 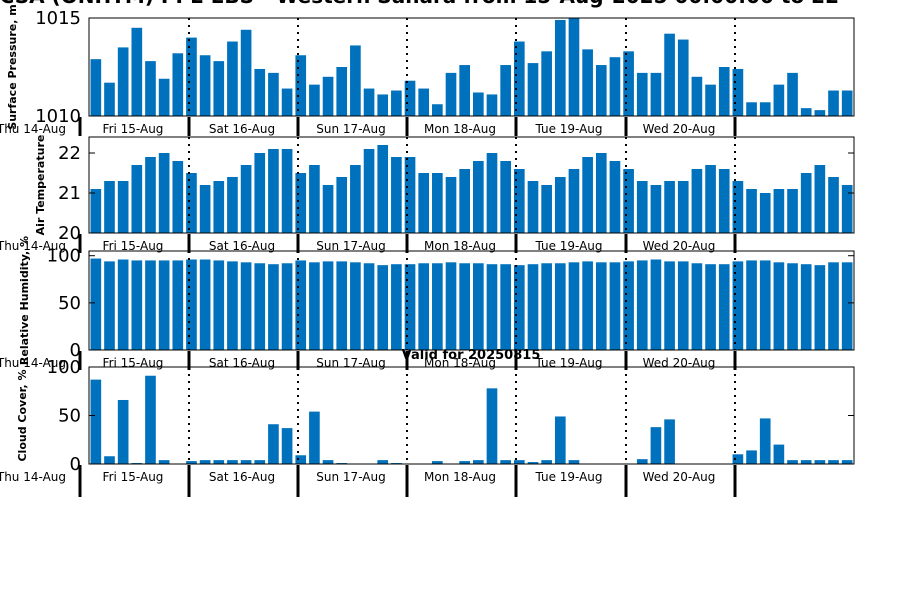 I want to click on y-tick-label: 0, so click(x=75, y=464).